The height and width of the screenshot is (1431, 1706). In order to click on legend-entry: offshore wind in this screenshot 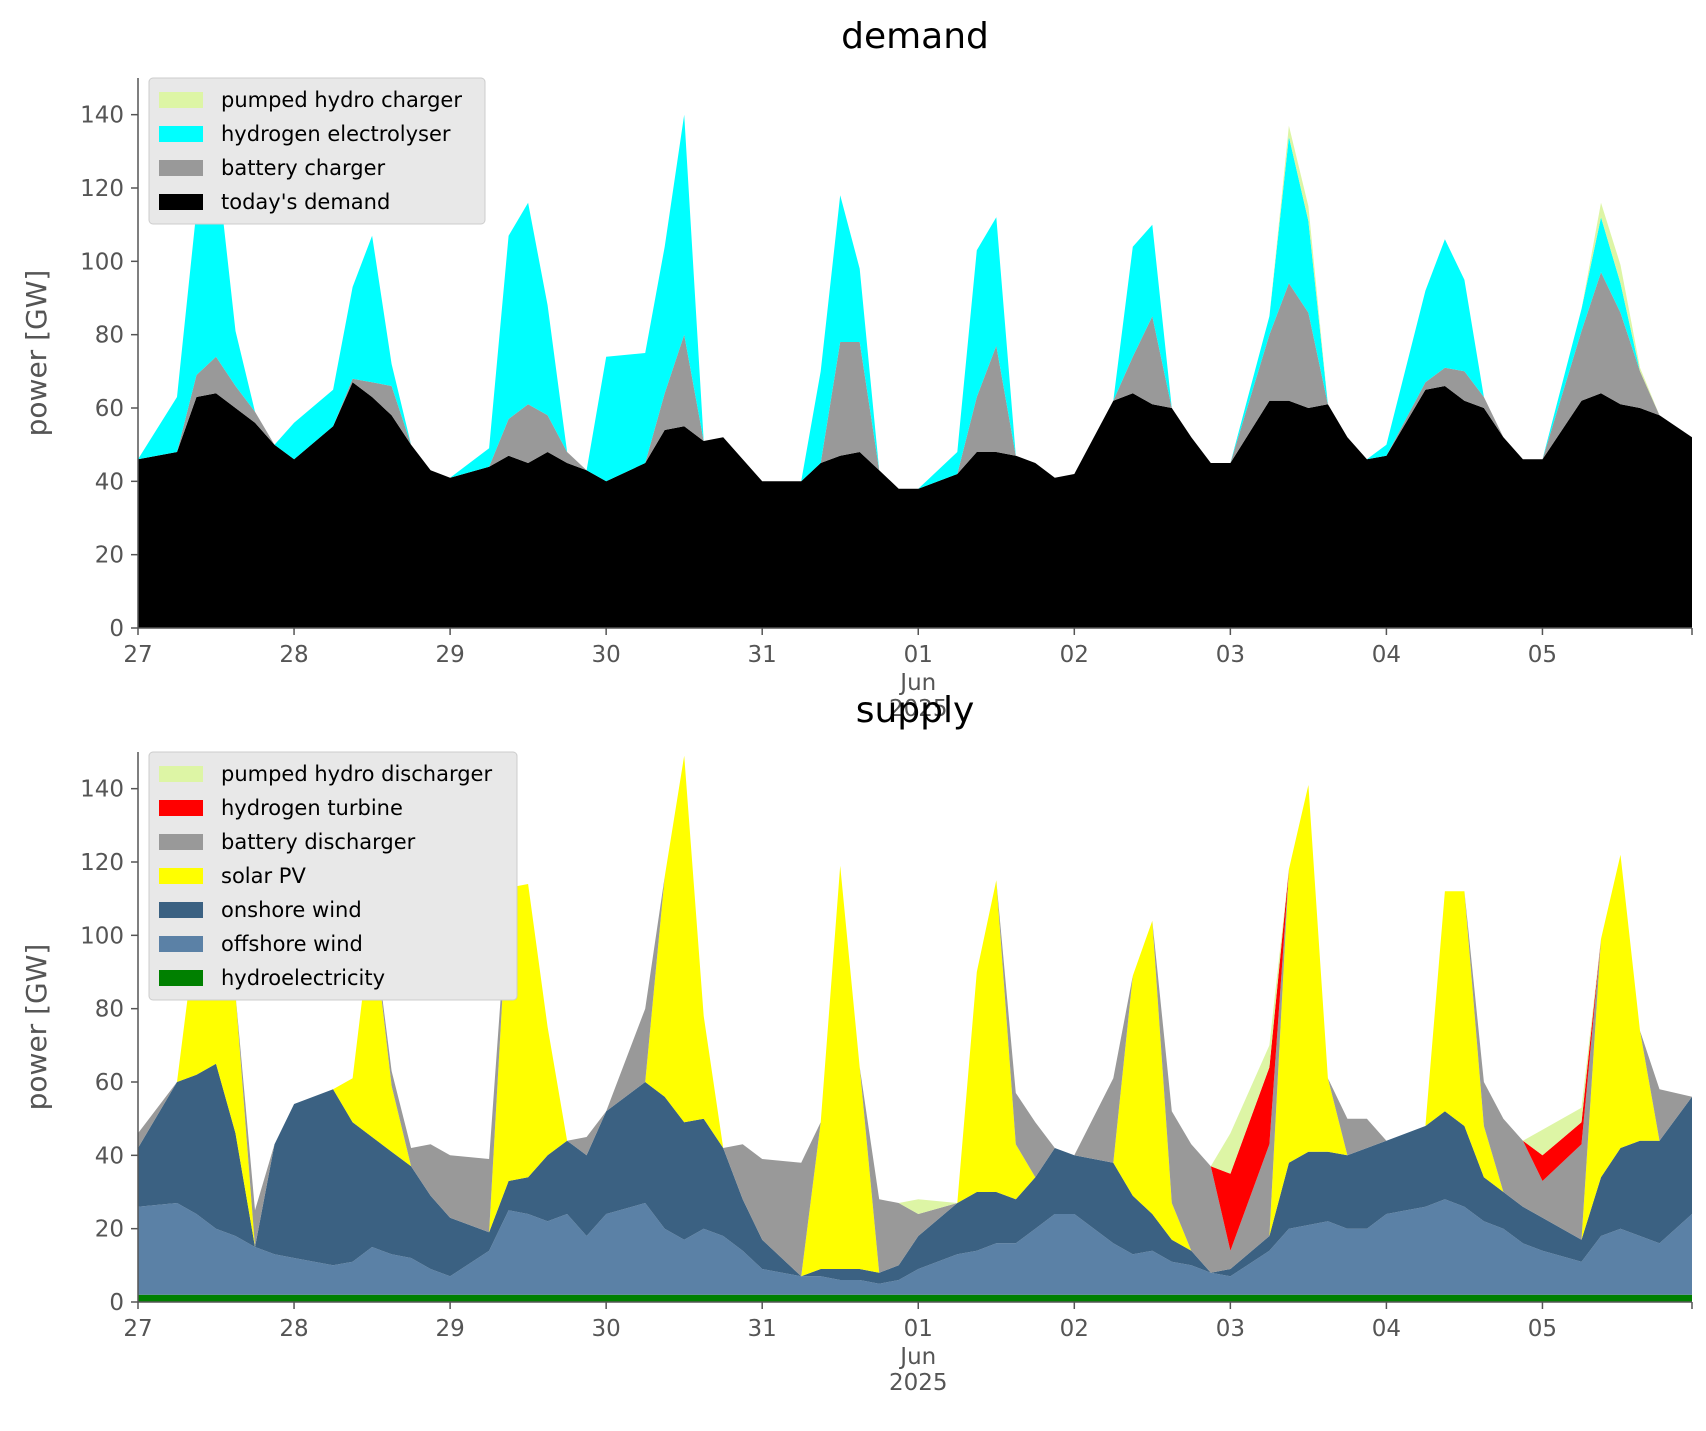, I will do `click(292, 944)`.